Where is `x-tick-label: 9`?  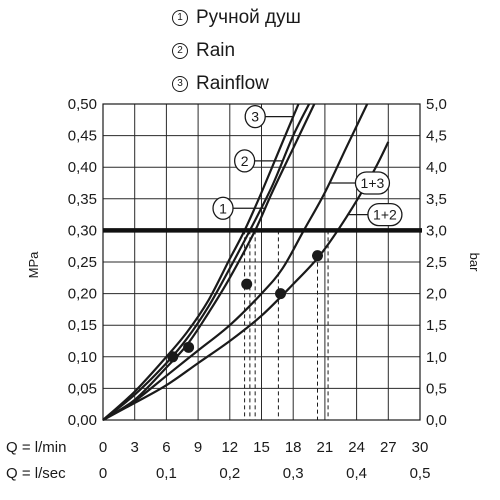
x-tick-label: 9 is located at coordinates (198, 447).